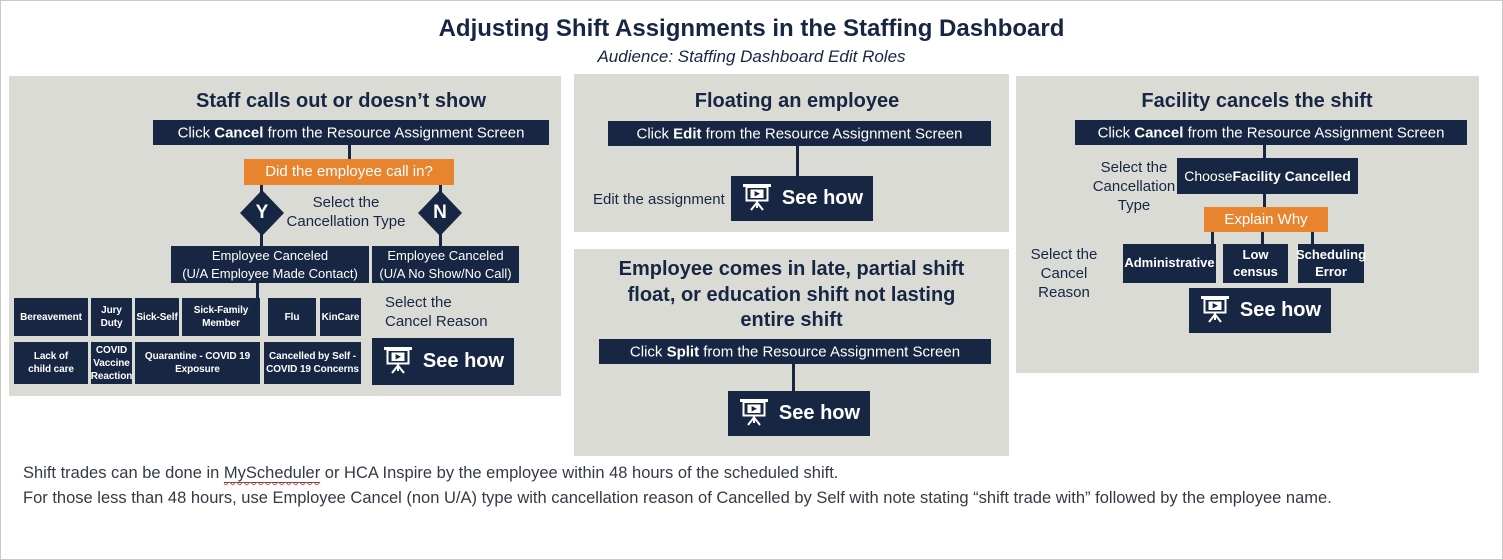 The height and width of the screenshot is (560, 1503). I want to click on see-how-button-staff: See how, so click(443, 361).